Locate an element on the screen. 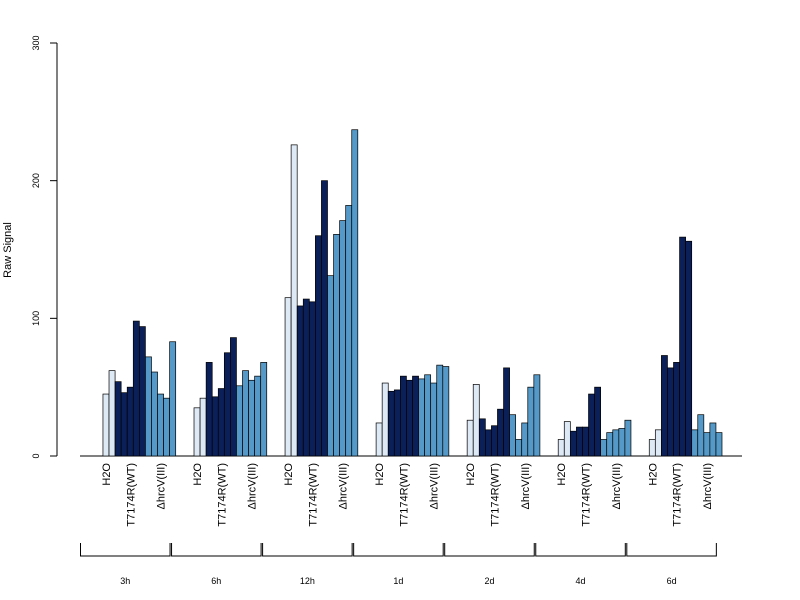  time-label: 6h is located at coordinates (216, 581).